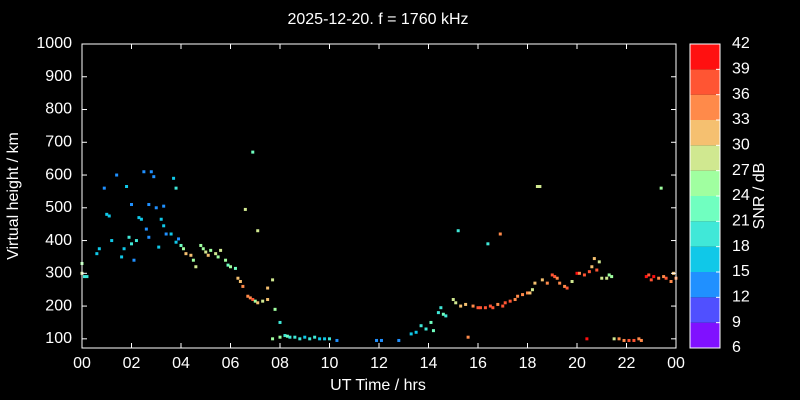  Describe the element at coordinates (13, 196) in the screenshot. I see `y-axis-label: Virtual height / km` at that location.